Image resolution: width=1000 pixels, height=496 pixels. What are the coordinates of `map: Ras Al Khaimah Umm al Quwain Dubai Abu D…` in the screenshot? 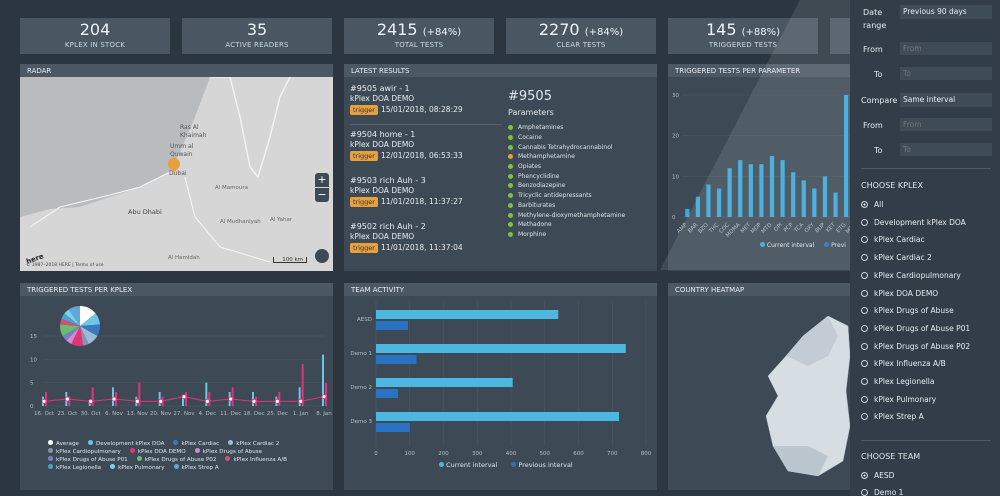 It's located at (176, 174).